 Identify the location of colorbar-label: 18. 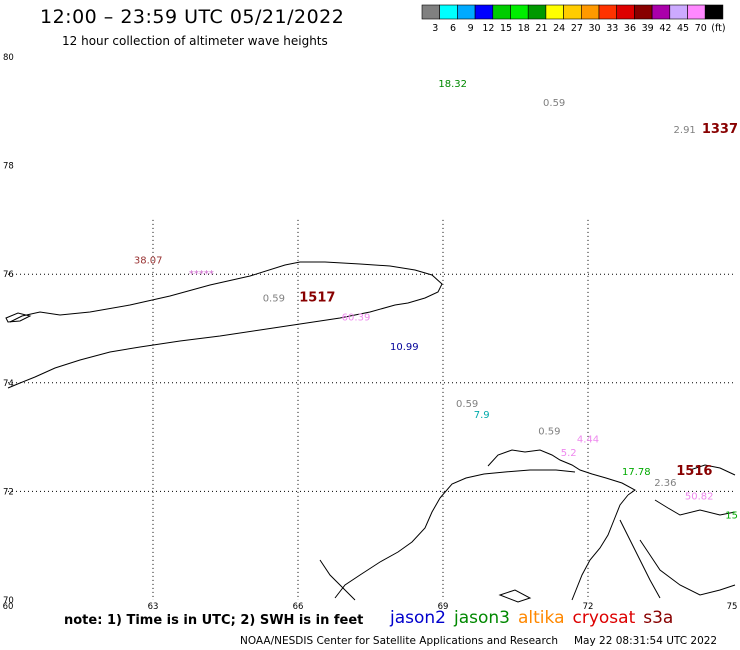
(524, 28).